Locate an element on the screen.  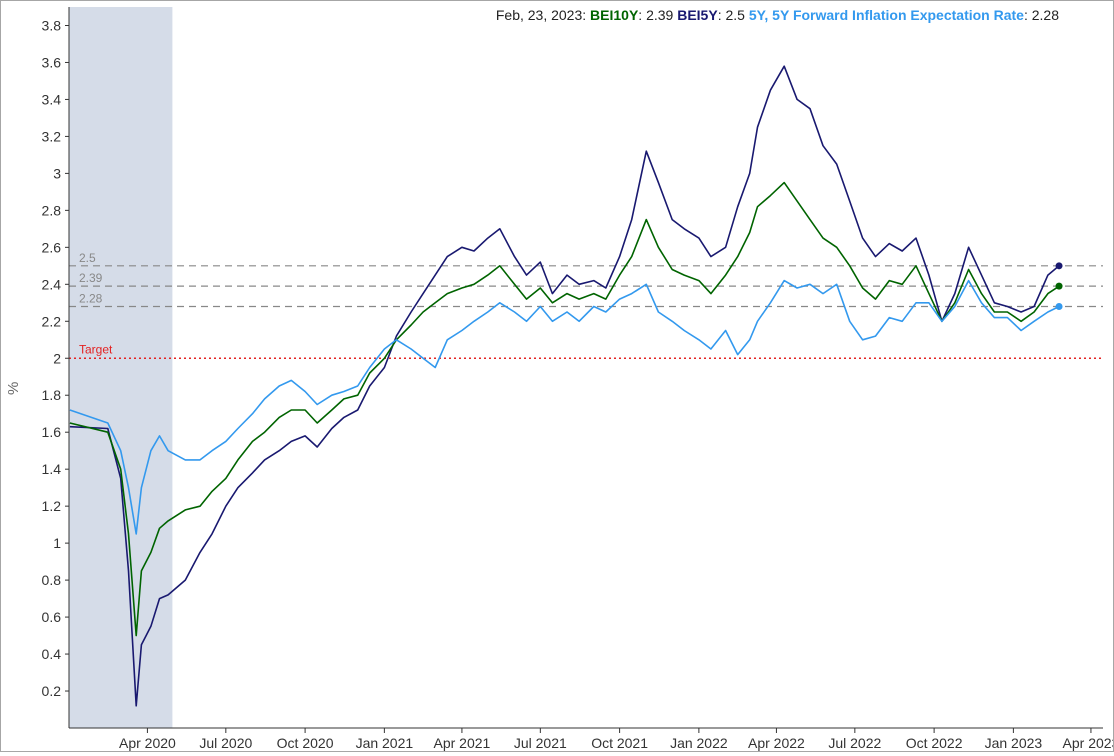
x-tick-label: Apr 2021 is located at coordinates (462, 743).